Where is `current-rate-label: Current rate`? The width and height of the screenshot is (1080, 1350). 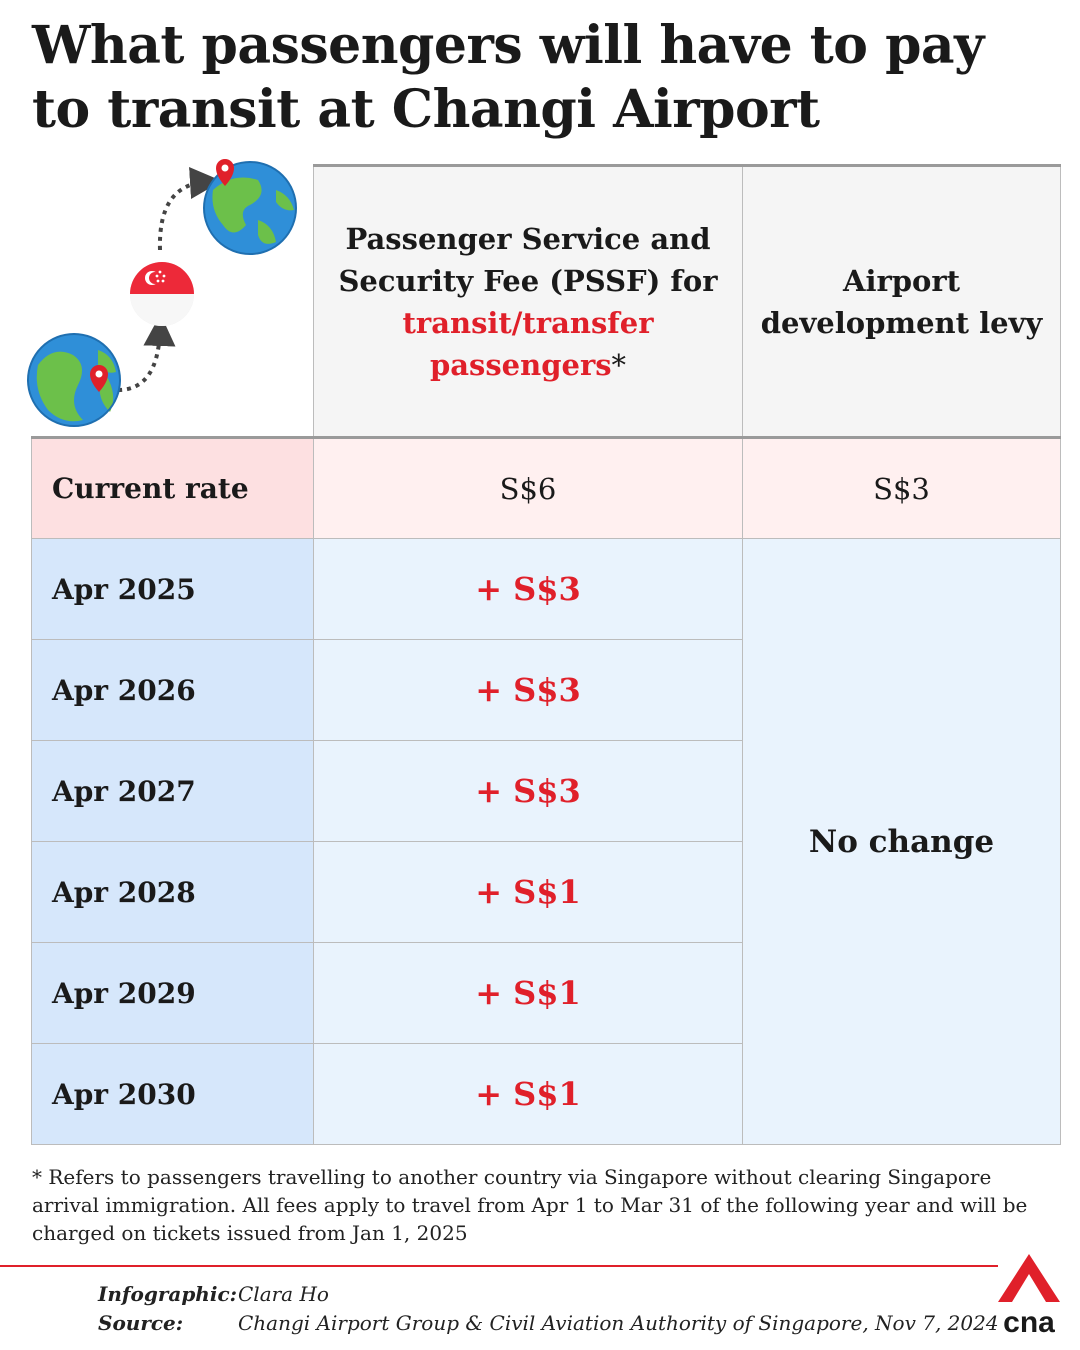 current-rate-label: Current rate is located at coordinates (172, 487).